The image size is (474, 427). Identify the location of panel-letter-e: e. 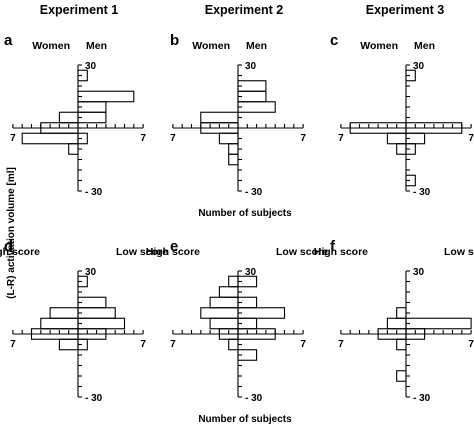
(174, 246).